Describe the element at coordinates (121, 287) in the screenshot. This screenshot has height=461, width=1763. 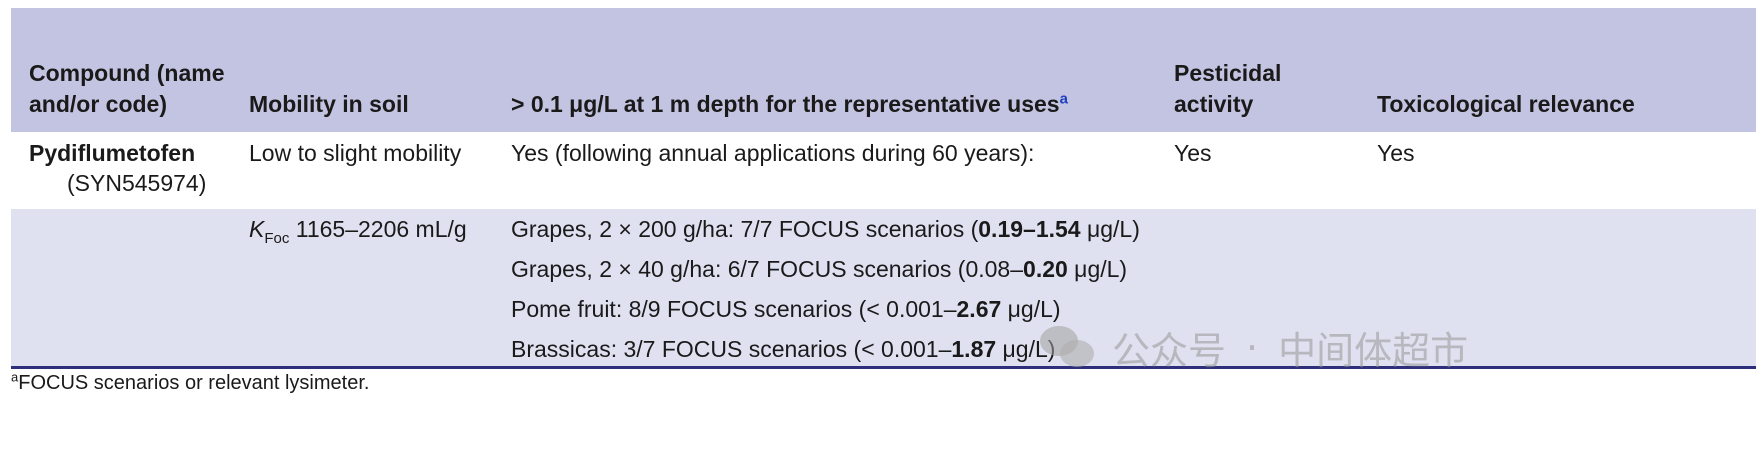
I see `empty-cell` at that location.